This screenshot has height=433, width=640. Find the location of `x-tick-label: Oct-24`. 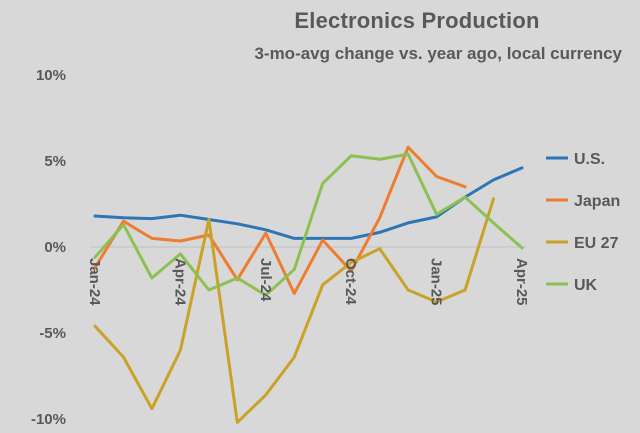

x-tick-label: Oct-24 is located at coordinates (350, 281).